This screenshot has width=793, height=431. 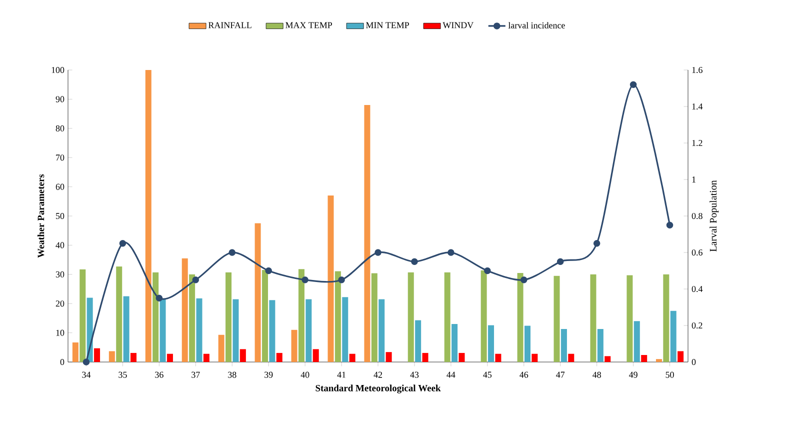 I want to click on y2-tick-label: 0.6, so click(x=697, y=252).